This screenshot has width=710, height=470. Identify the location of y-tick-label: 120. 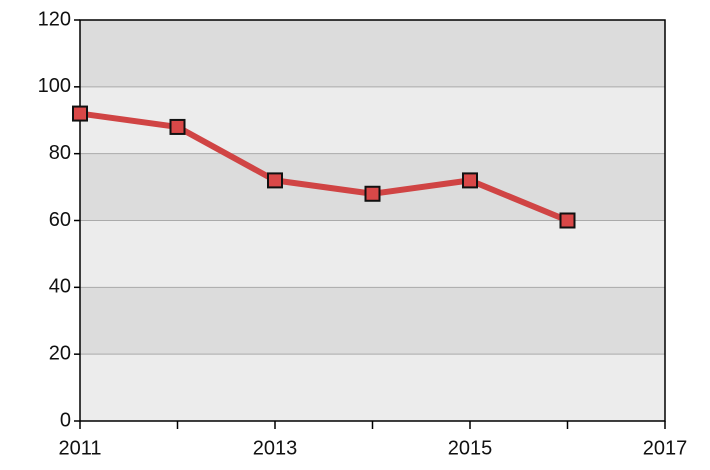
(54, 19).